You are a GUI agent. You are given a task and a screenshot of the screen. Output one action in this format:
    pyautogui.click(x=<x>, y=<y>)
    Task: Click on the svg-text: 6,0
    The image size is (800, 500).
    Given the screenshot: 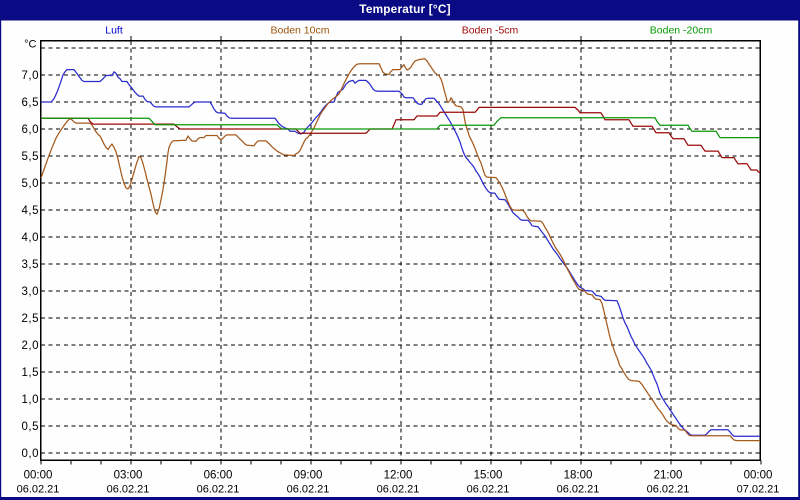 What is the action you would take?
    pyautogui.click(x=31, y=130)
    